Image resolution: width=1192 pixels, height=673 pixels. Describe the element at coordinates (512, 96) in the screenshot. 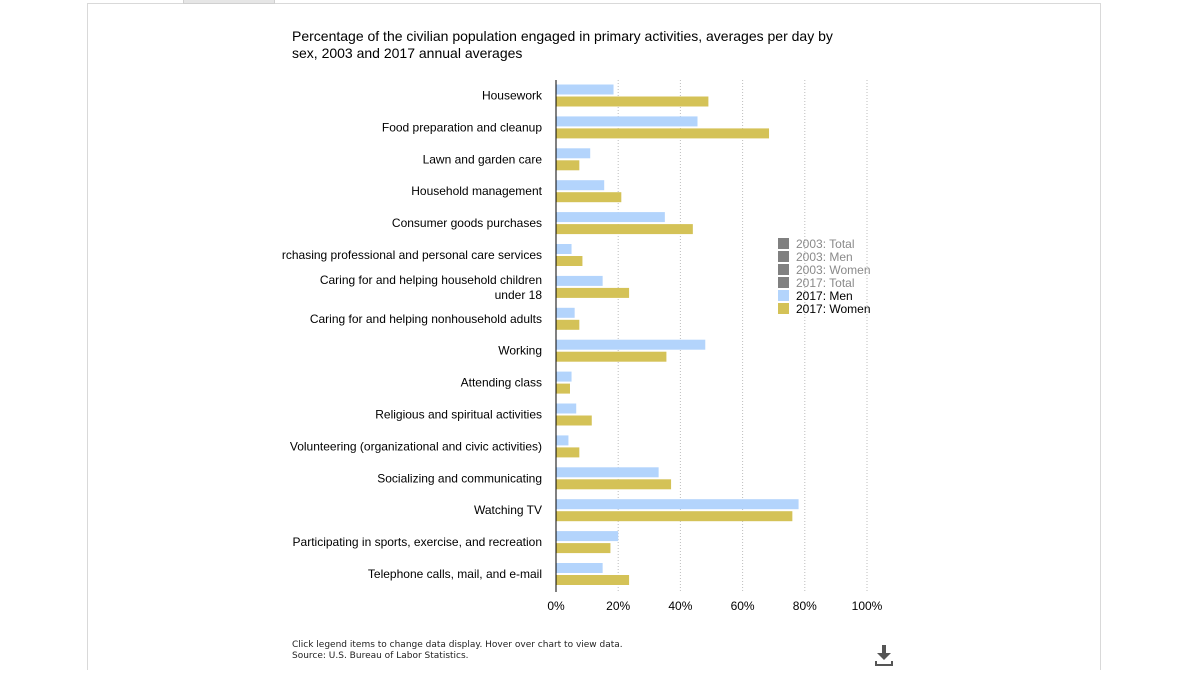

I see `category-label: Housework` at that location.